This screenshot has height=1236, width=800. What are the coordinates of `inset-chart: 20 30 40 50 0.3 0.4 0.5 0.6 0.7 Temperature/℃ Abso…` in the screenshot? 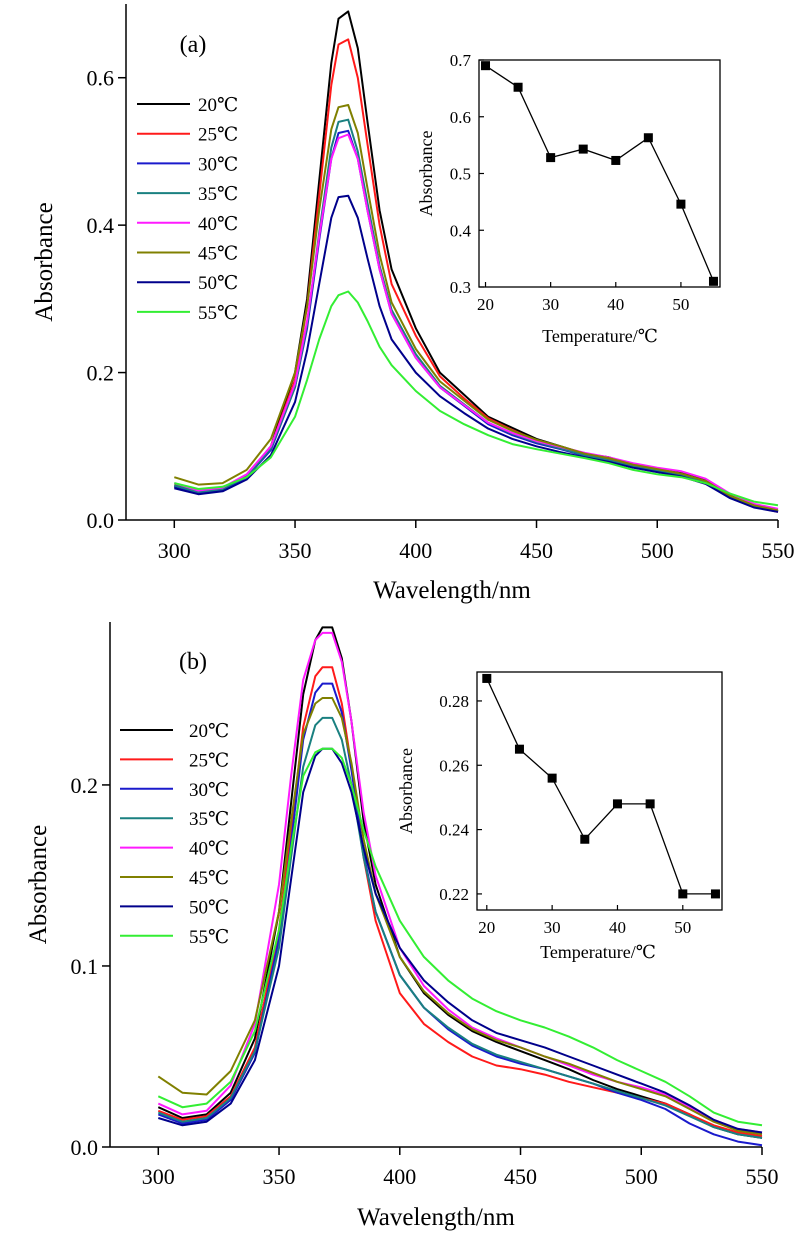 It's located at (568, 198).